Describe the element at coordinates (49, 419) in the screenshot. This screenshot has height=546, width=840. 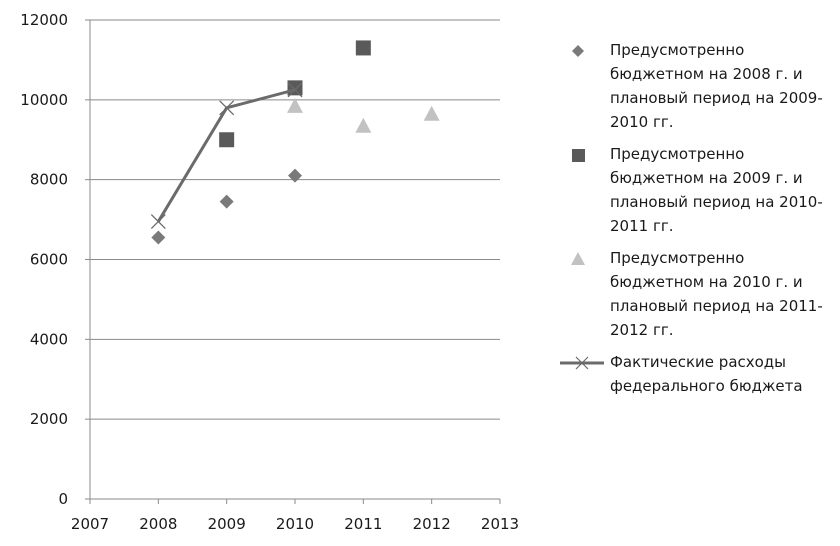
I see `y-tick-label: 2000` at that location.